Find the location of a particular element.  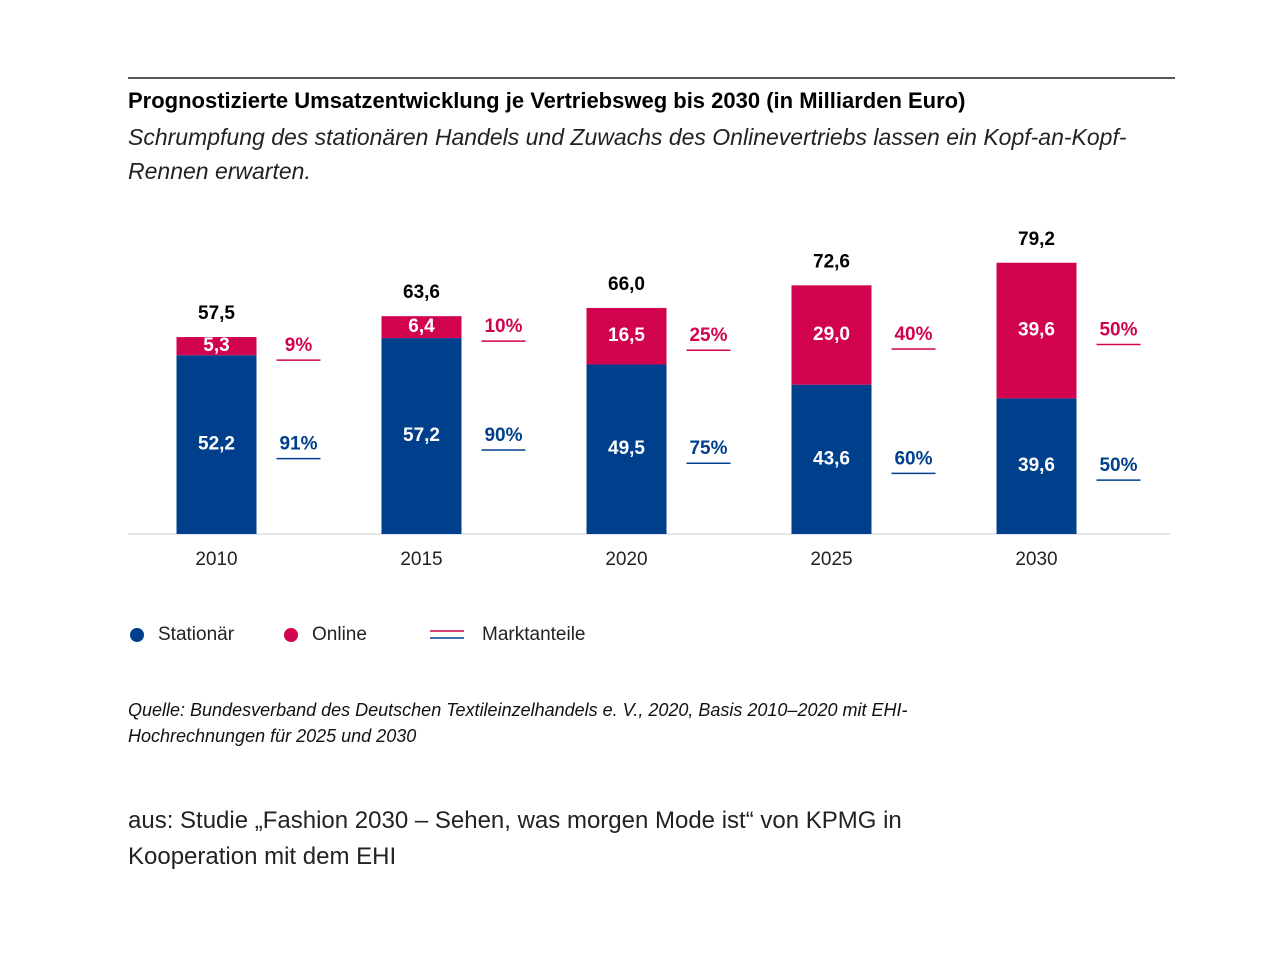

x-tick-label: 2010 is located at coordinates (216, 559).